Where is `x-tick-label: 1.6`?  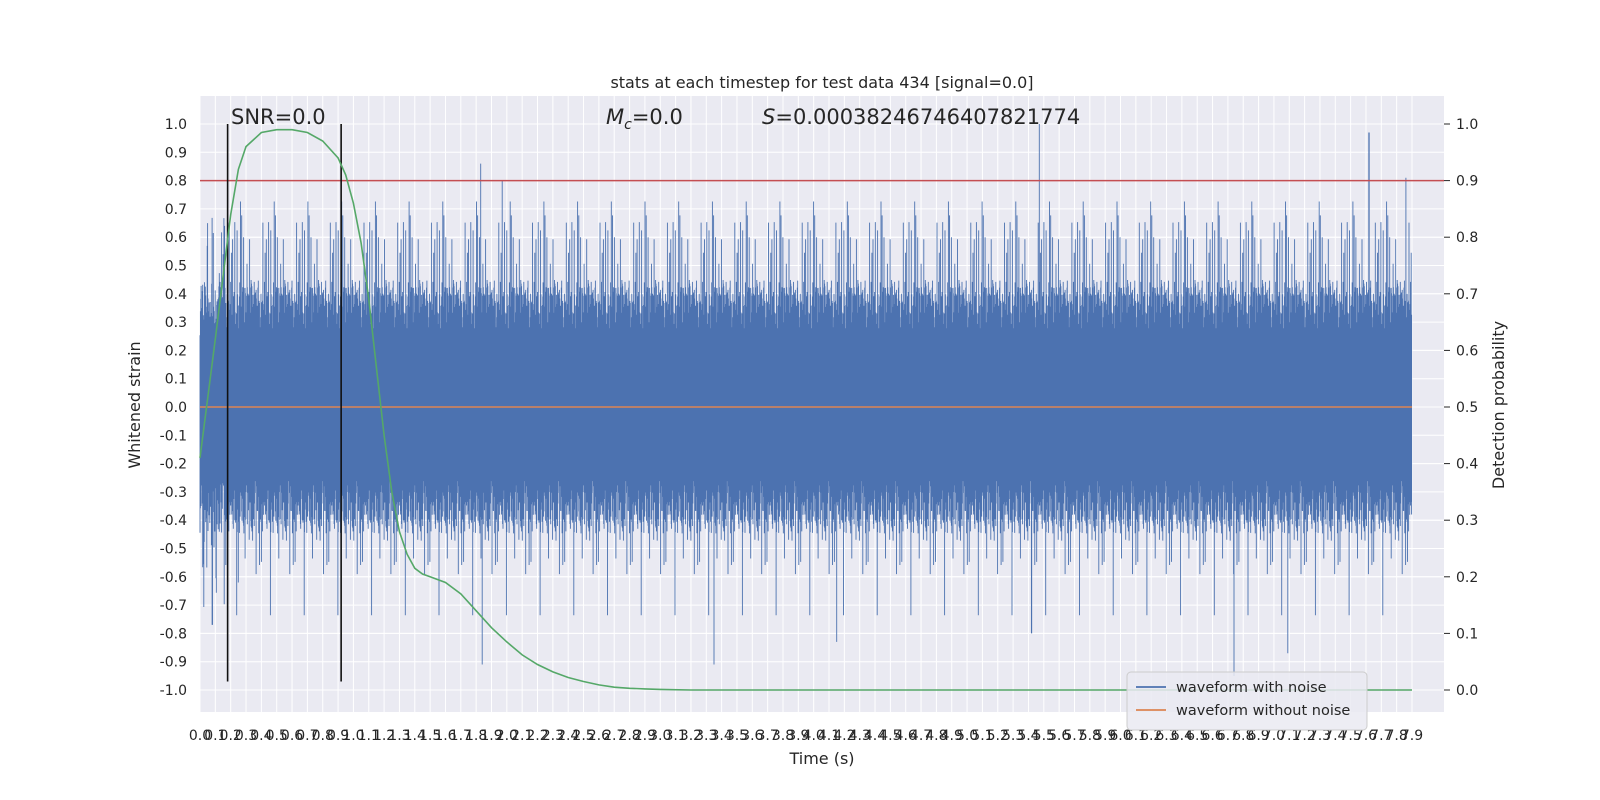
x-tick-label: 1.6 is located at coordinates (445, 736).